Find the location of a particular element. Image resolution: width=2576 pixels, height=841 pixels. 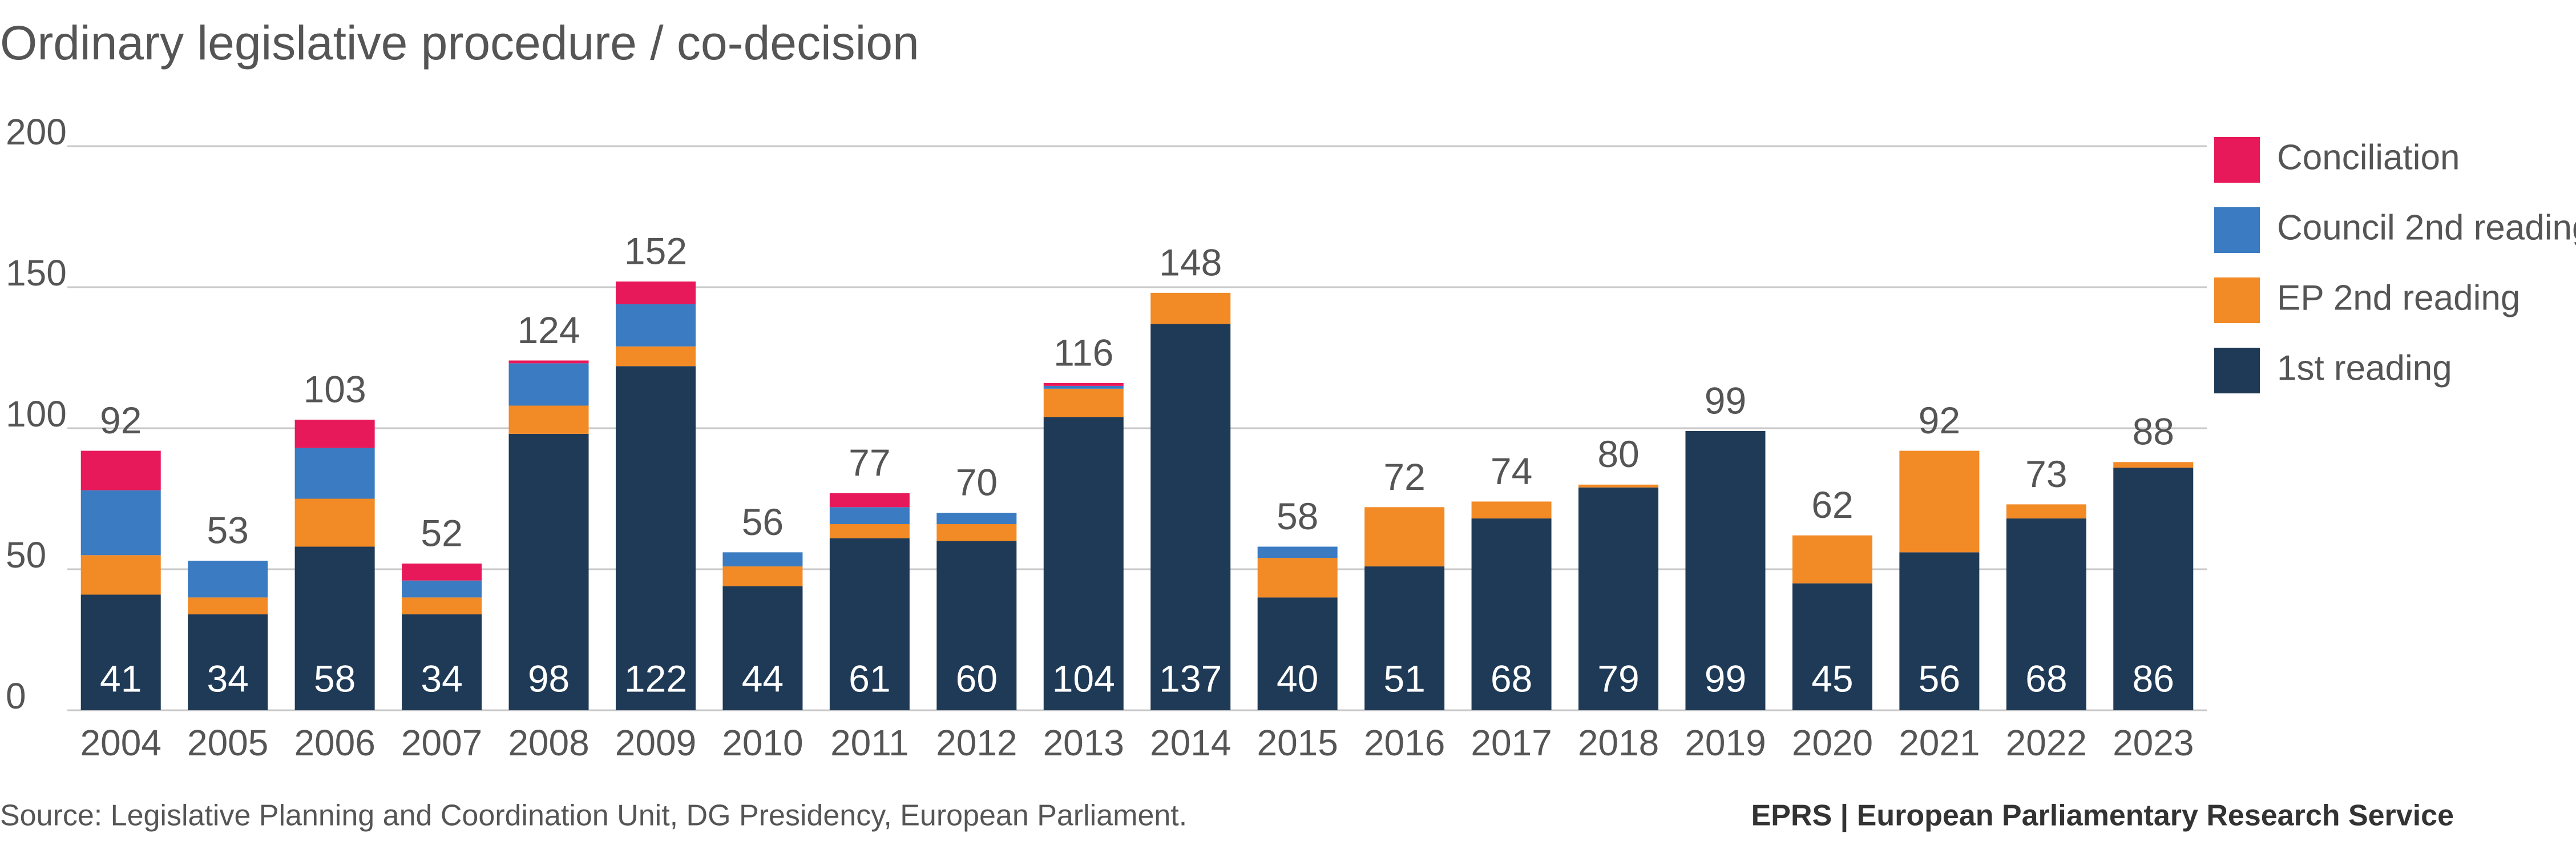

value-label: 137 is located at coordinates (1190, 678).